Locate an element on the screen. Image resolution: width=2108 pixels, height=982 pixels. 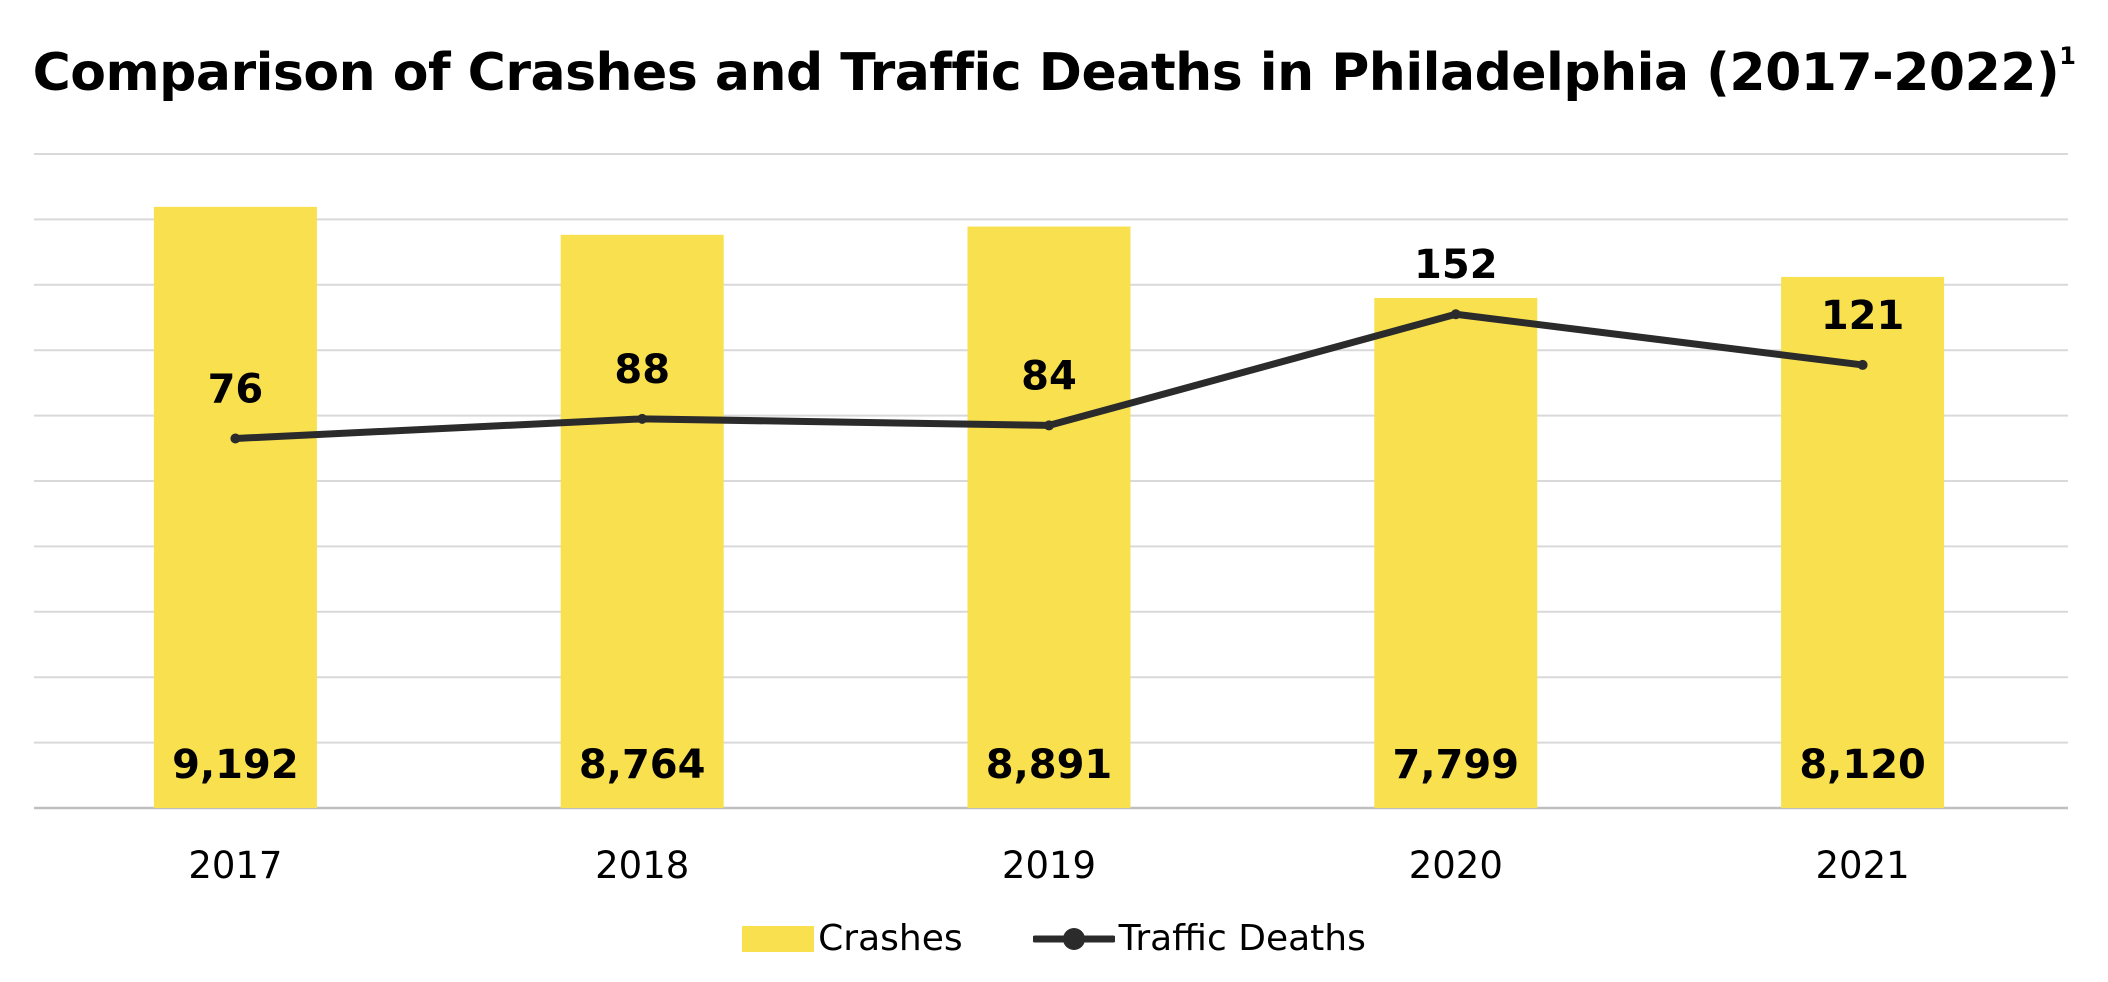
bar-crashes-2017 is located at coordinates (235, 507).